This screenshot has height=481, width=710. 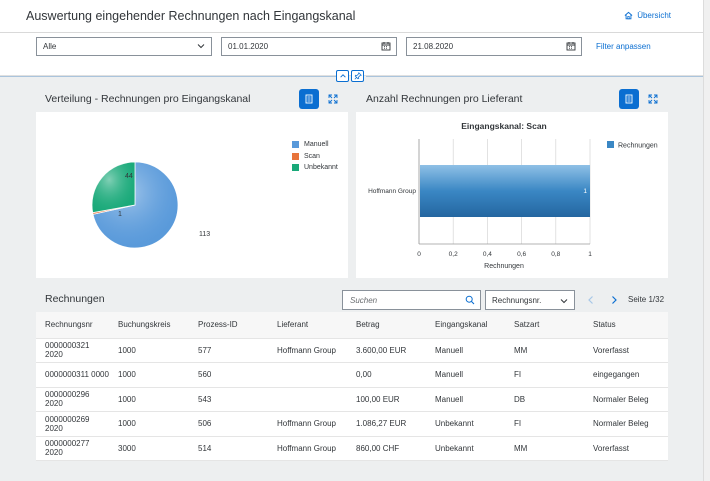 I want to click on table-cell: 0000000296 2020, so click(x=72, y=399).